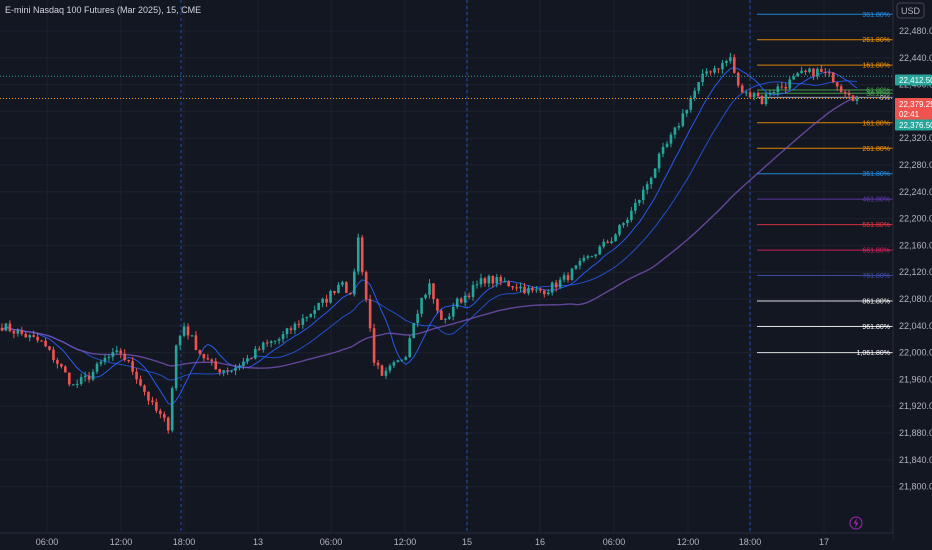  What do you see at coordinates (915, 299) in the screenshot?
I see `y-tick-label: 22,080.00` at bounding box center [915, 299].